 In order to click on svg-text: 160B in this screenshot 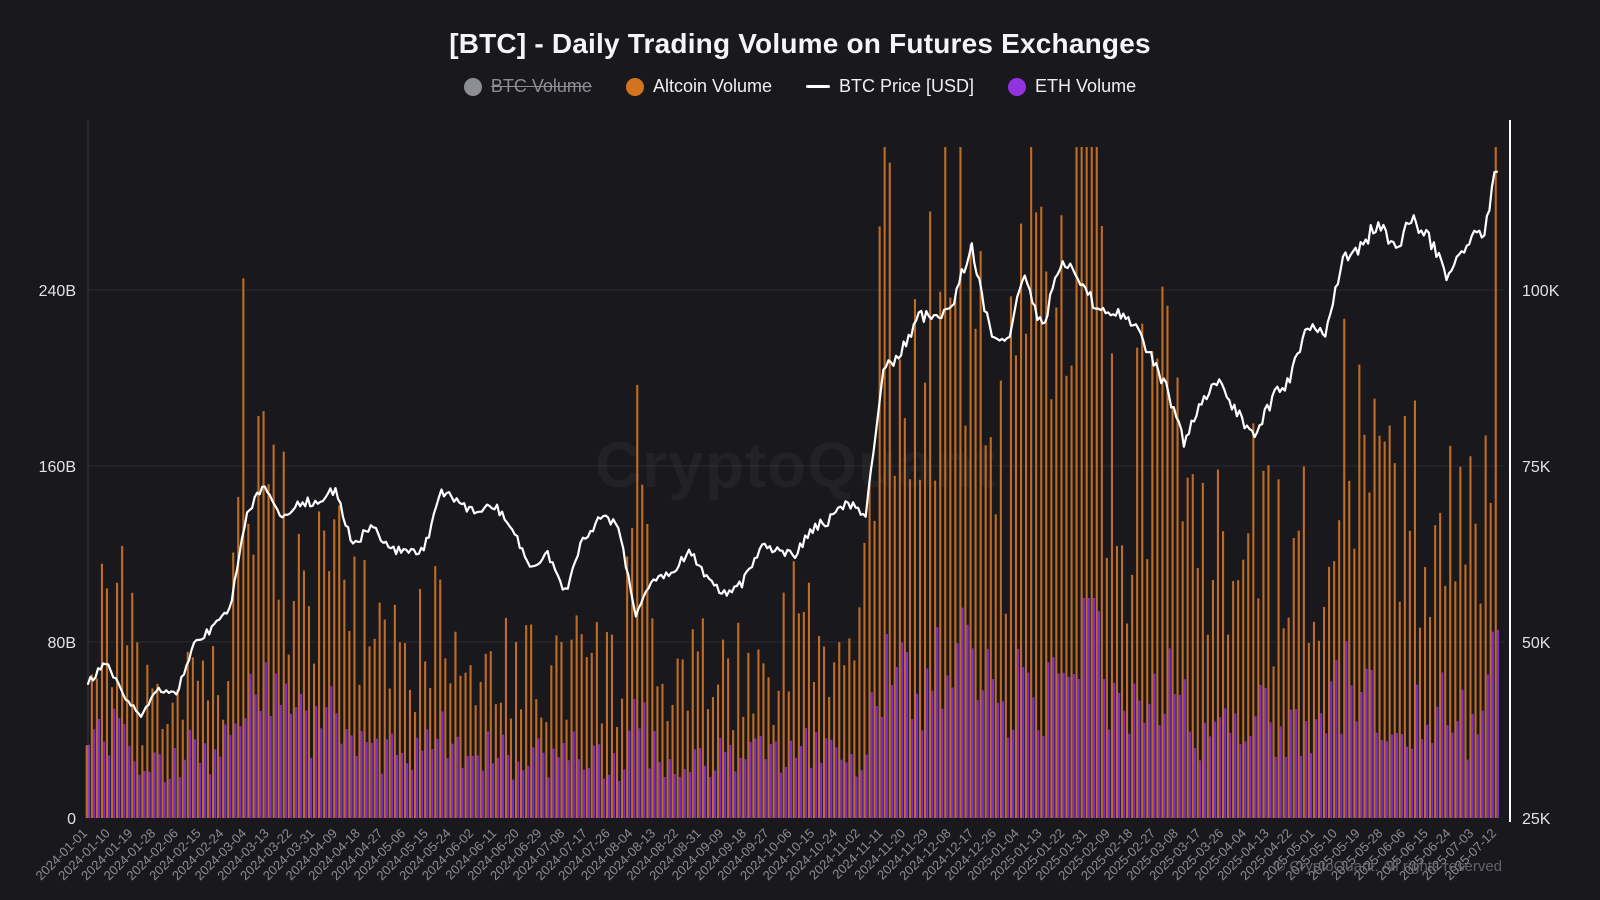, I will do `click(57, 467)`.